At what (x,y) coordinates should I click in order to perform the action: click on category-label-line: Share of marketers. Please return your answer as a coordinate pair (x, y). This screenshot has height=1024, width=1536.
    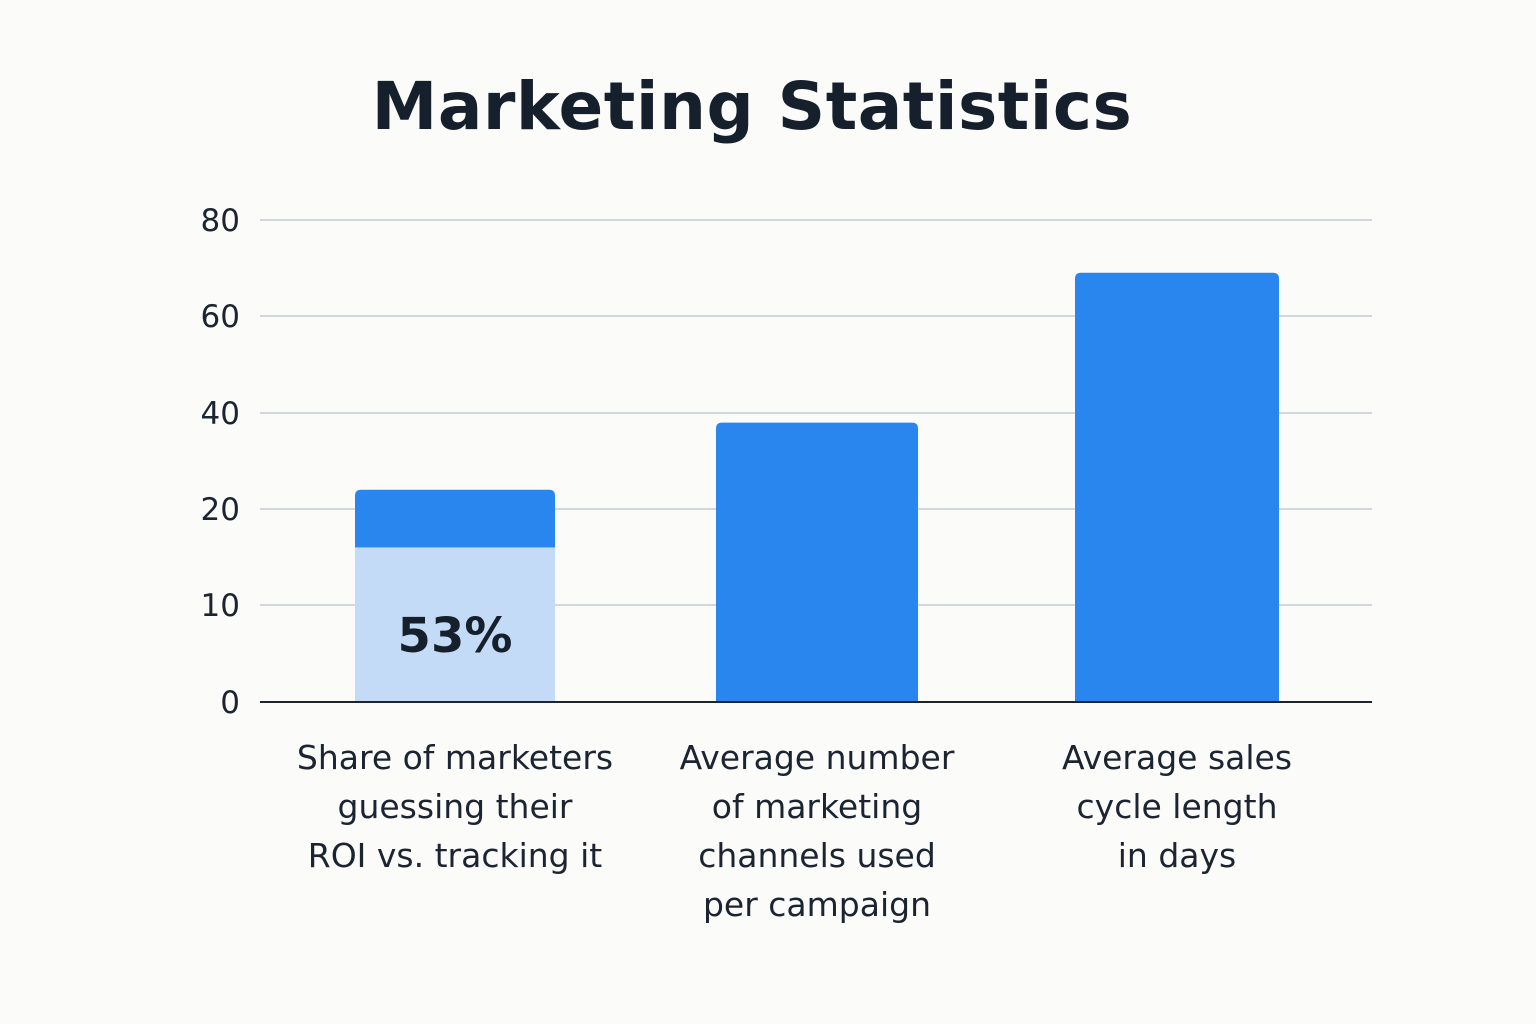
    Looking at the image, I should click on (455, 757).